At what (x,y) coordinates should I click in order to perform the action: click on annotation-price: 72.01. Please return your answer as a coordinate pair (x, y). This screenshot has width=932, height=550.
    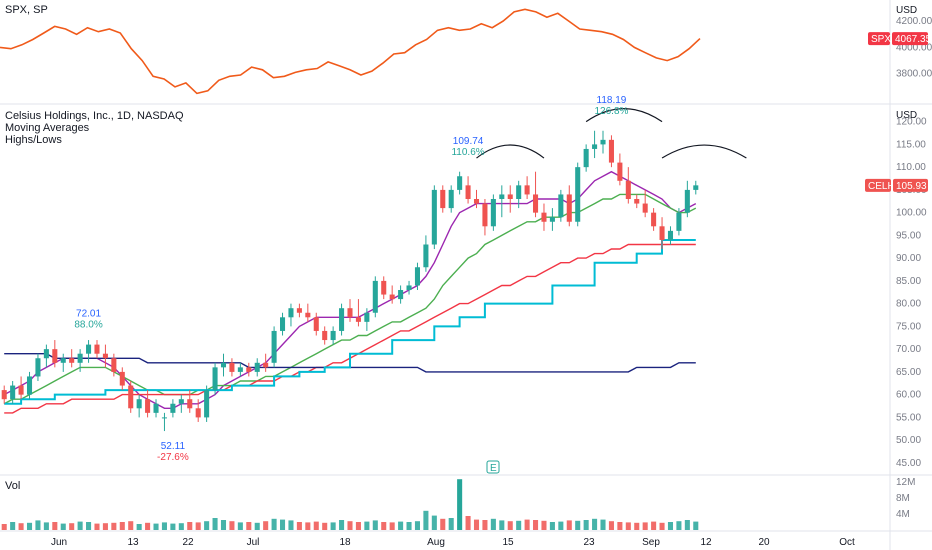
    Looking at the image, I should click on (88, 314).